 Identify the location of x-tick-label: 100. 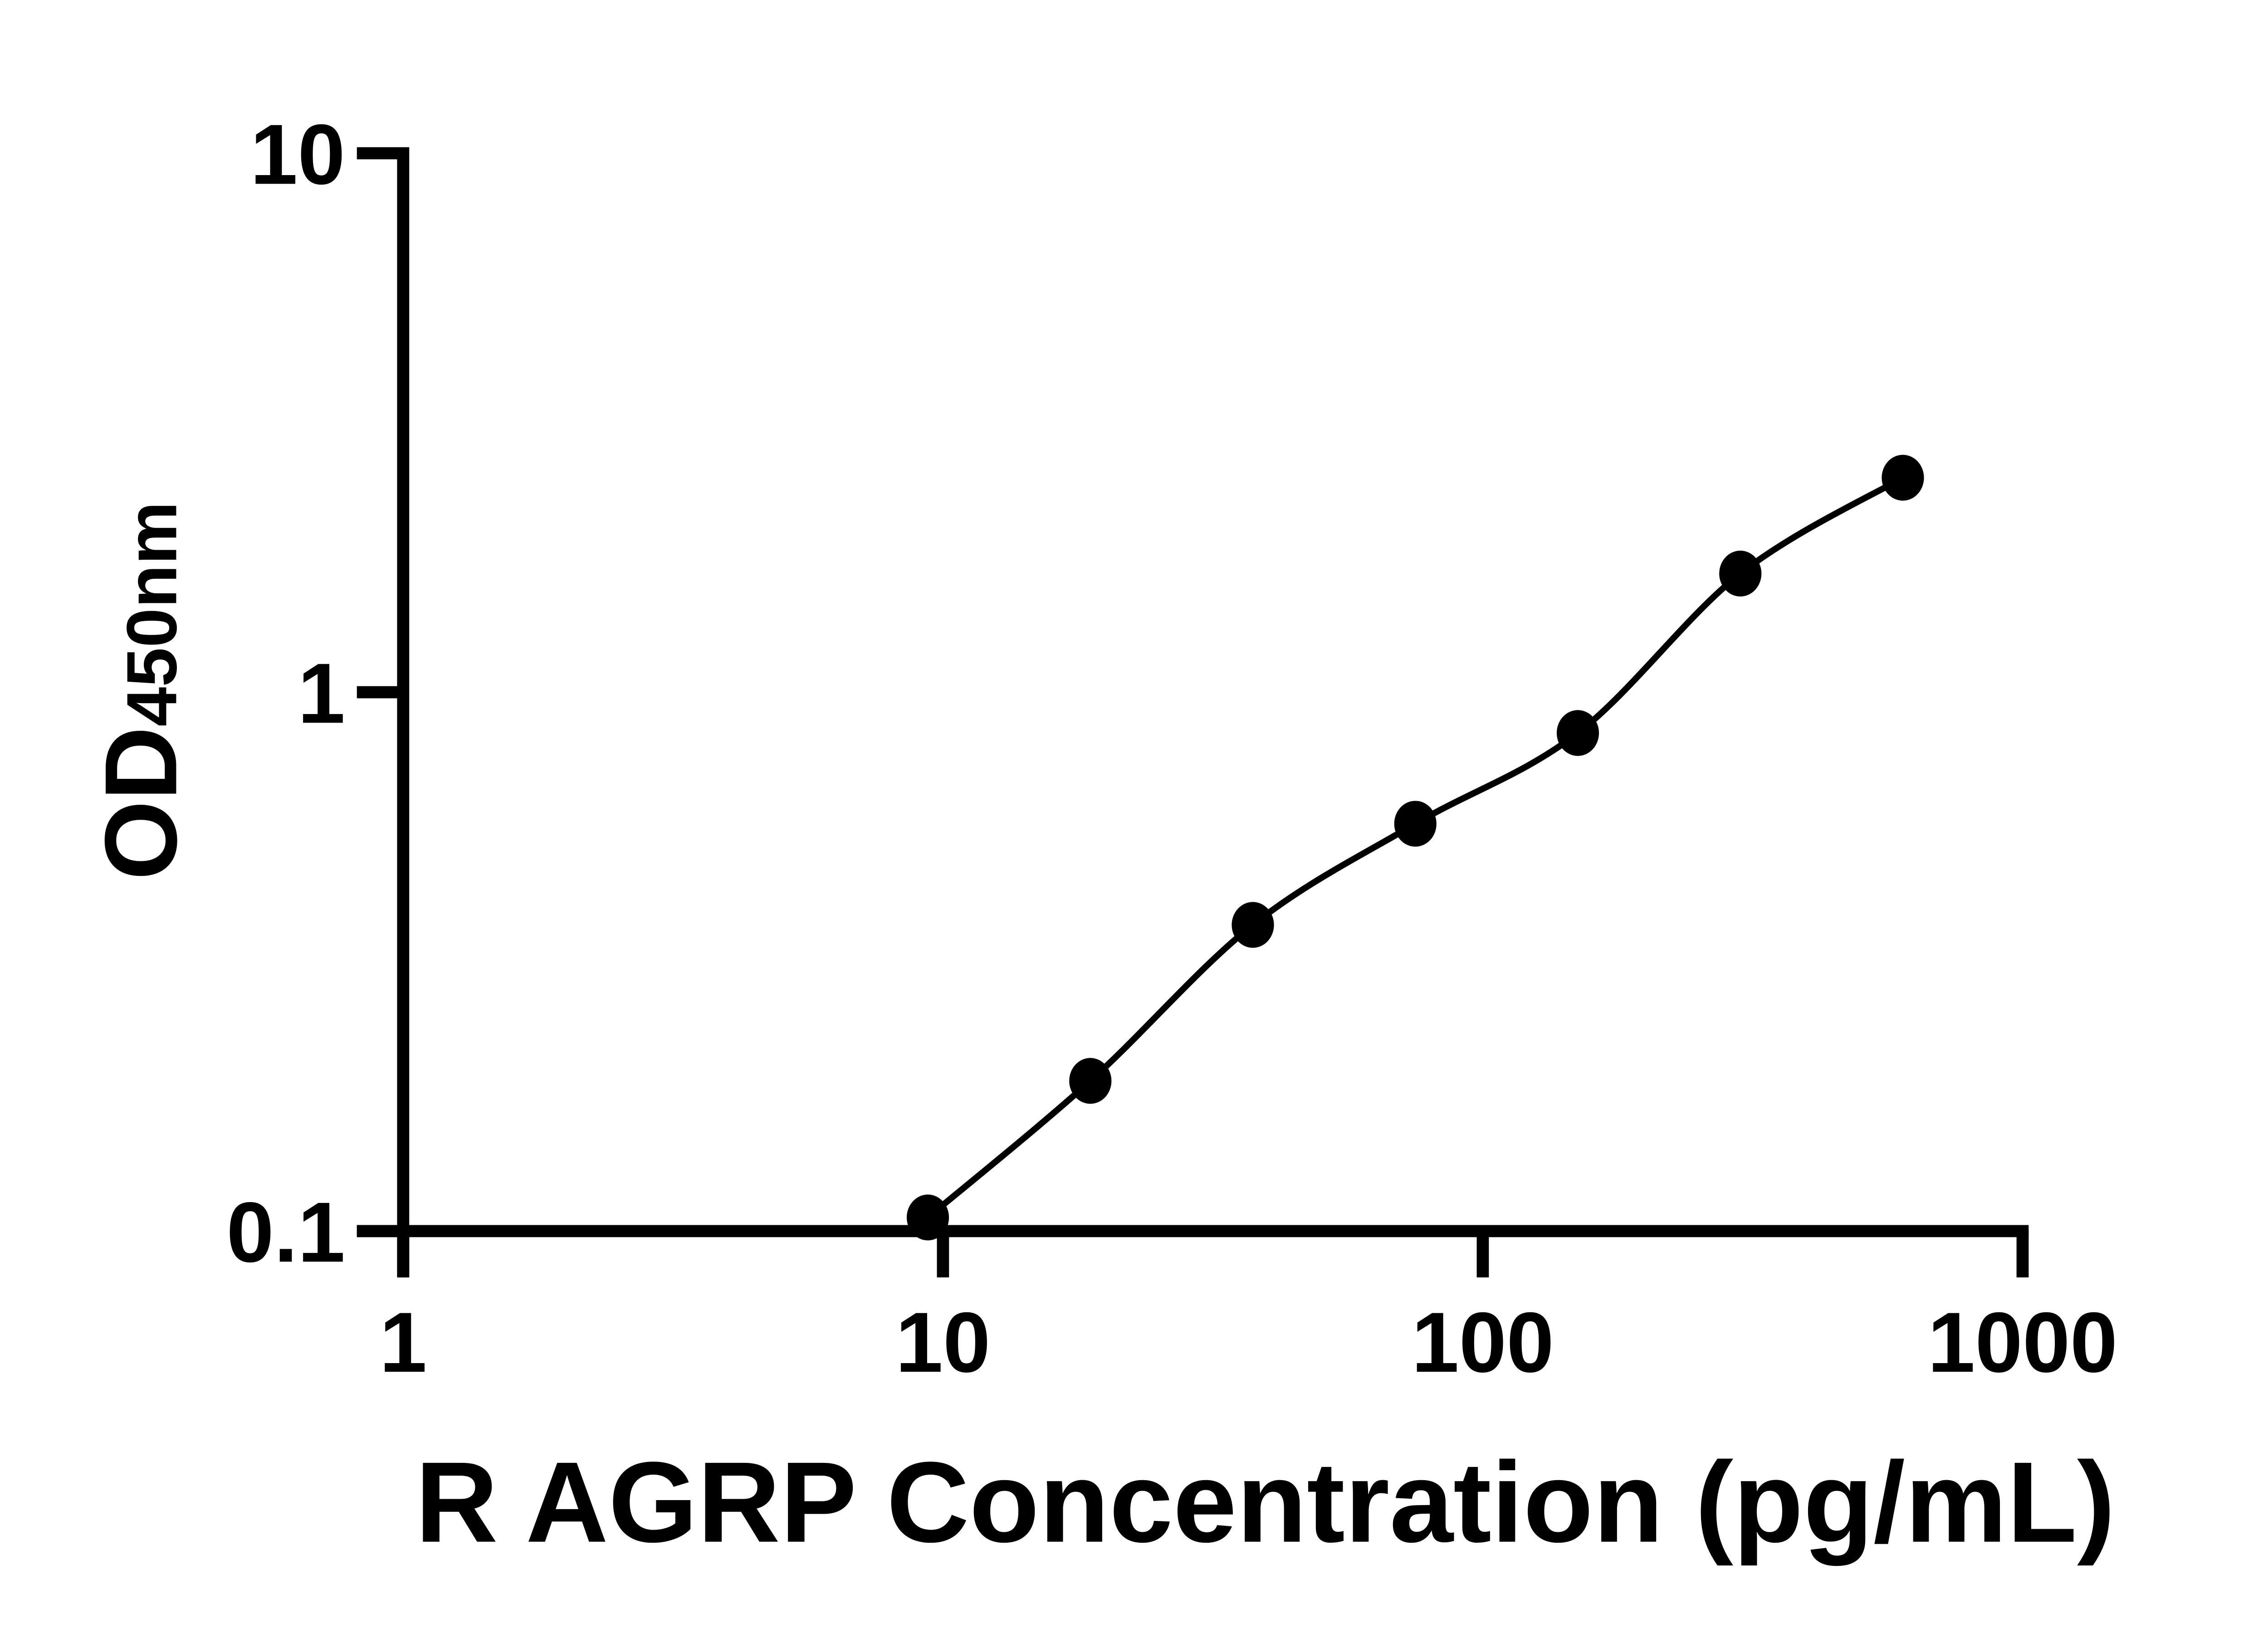
(1483, 1342).